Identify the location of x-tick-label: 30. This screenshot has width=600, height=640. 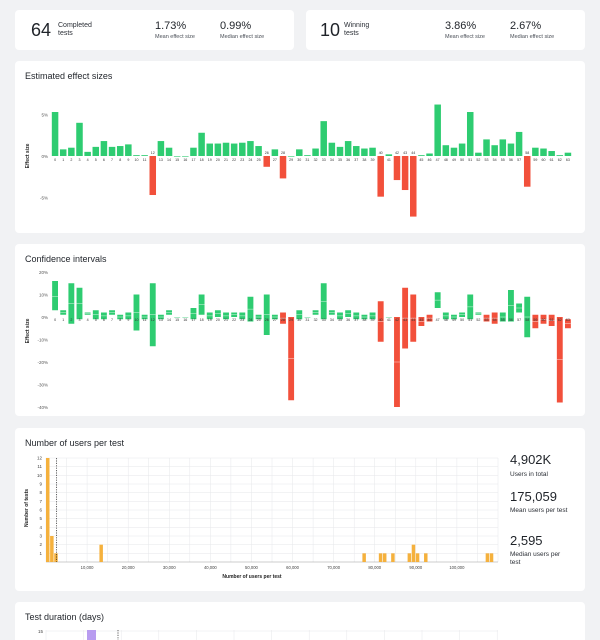
(299, 320).